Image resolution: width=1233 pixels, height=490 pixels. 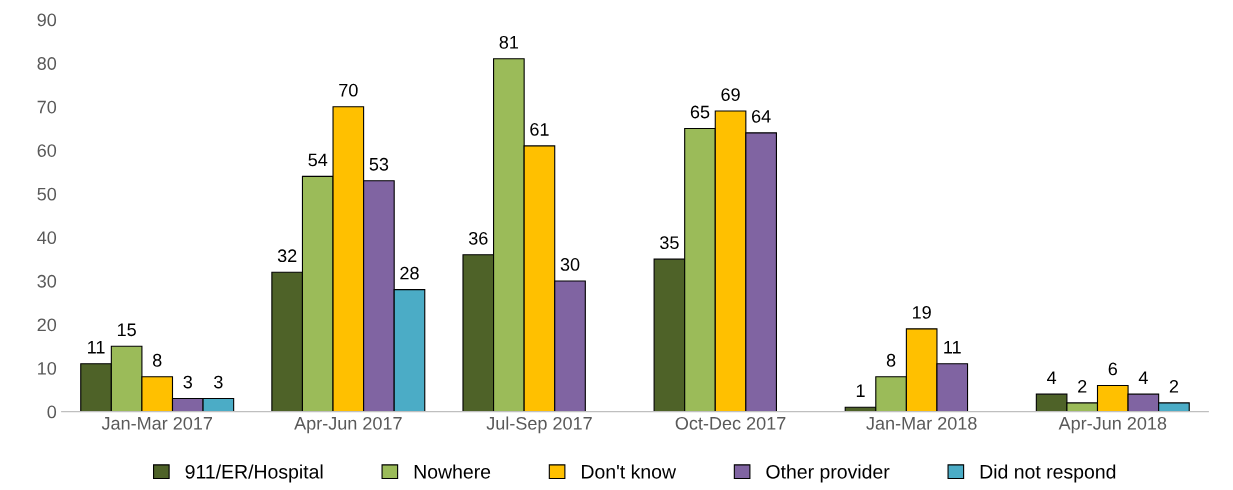 What do you see at coordinates (700, 112) in the screenshot?
I see `data-label: 65` at bounding box center [700, 112].